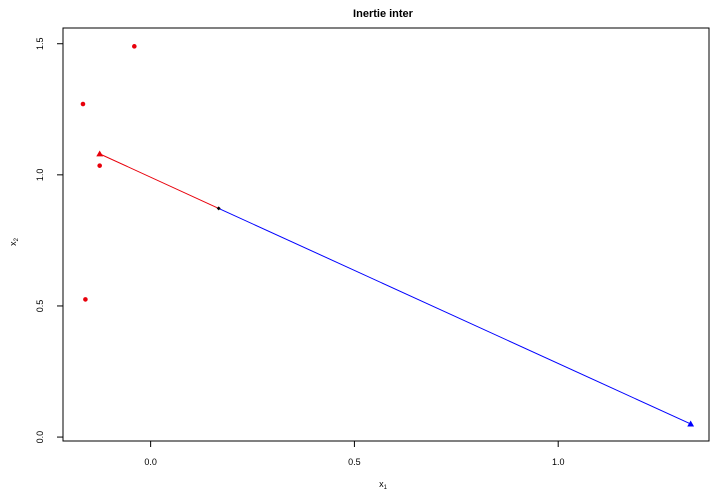 The image size is (711, 491). What do you see at coordinates (558, 462) in the screenshot?
I see `x-tick-label: 1.0` at bounding box center [558, 462].